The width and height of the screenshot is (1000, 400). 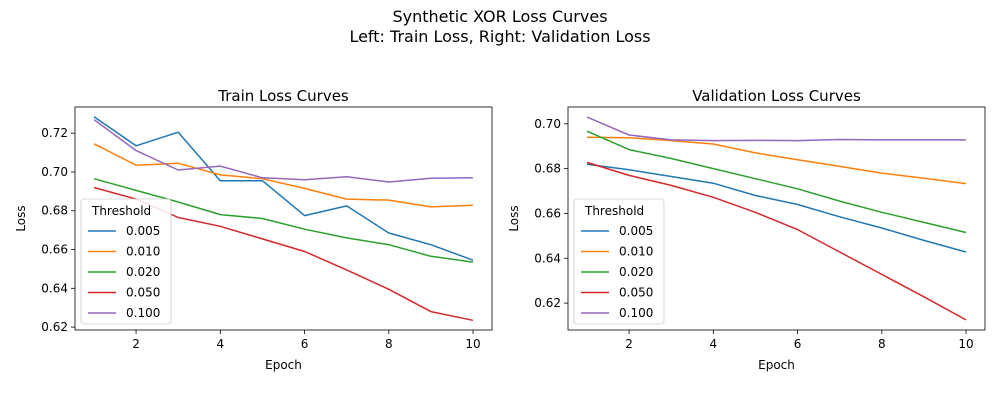 What do you see at coordinates (21, 218) in the screenshot?
I see `chart-1-y-axis-label: Loss` at bounding box center [21, 218].